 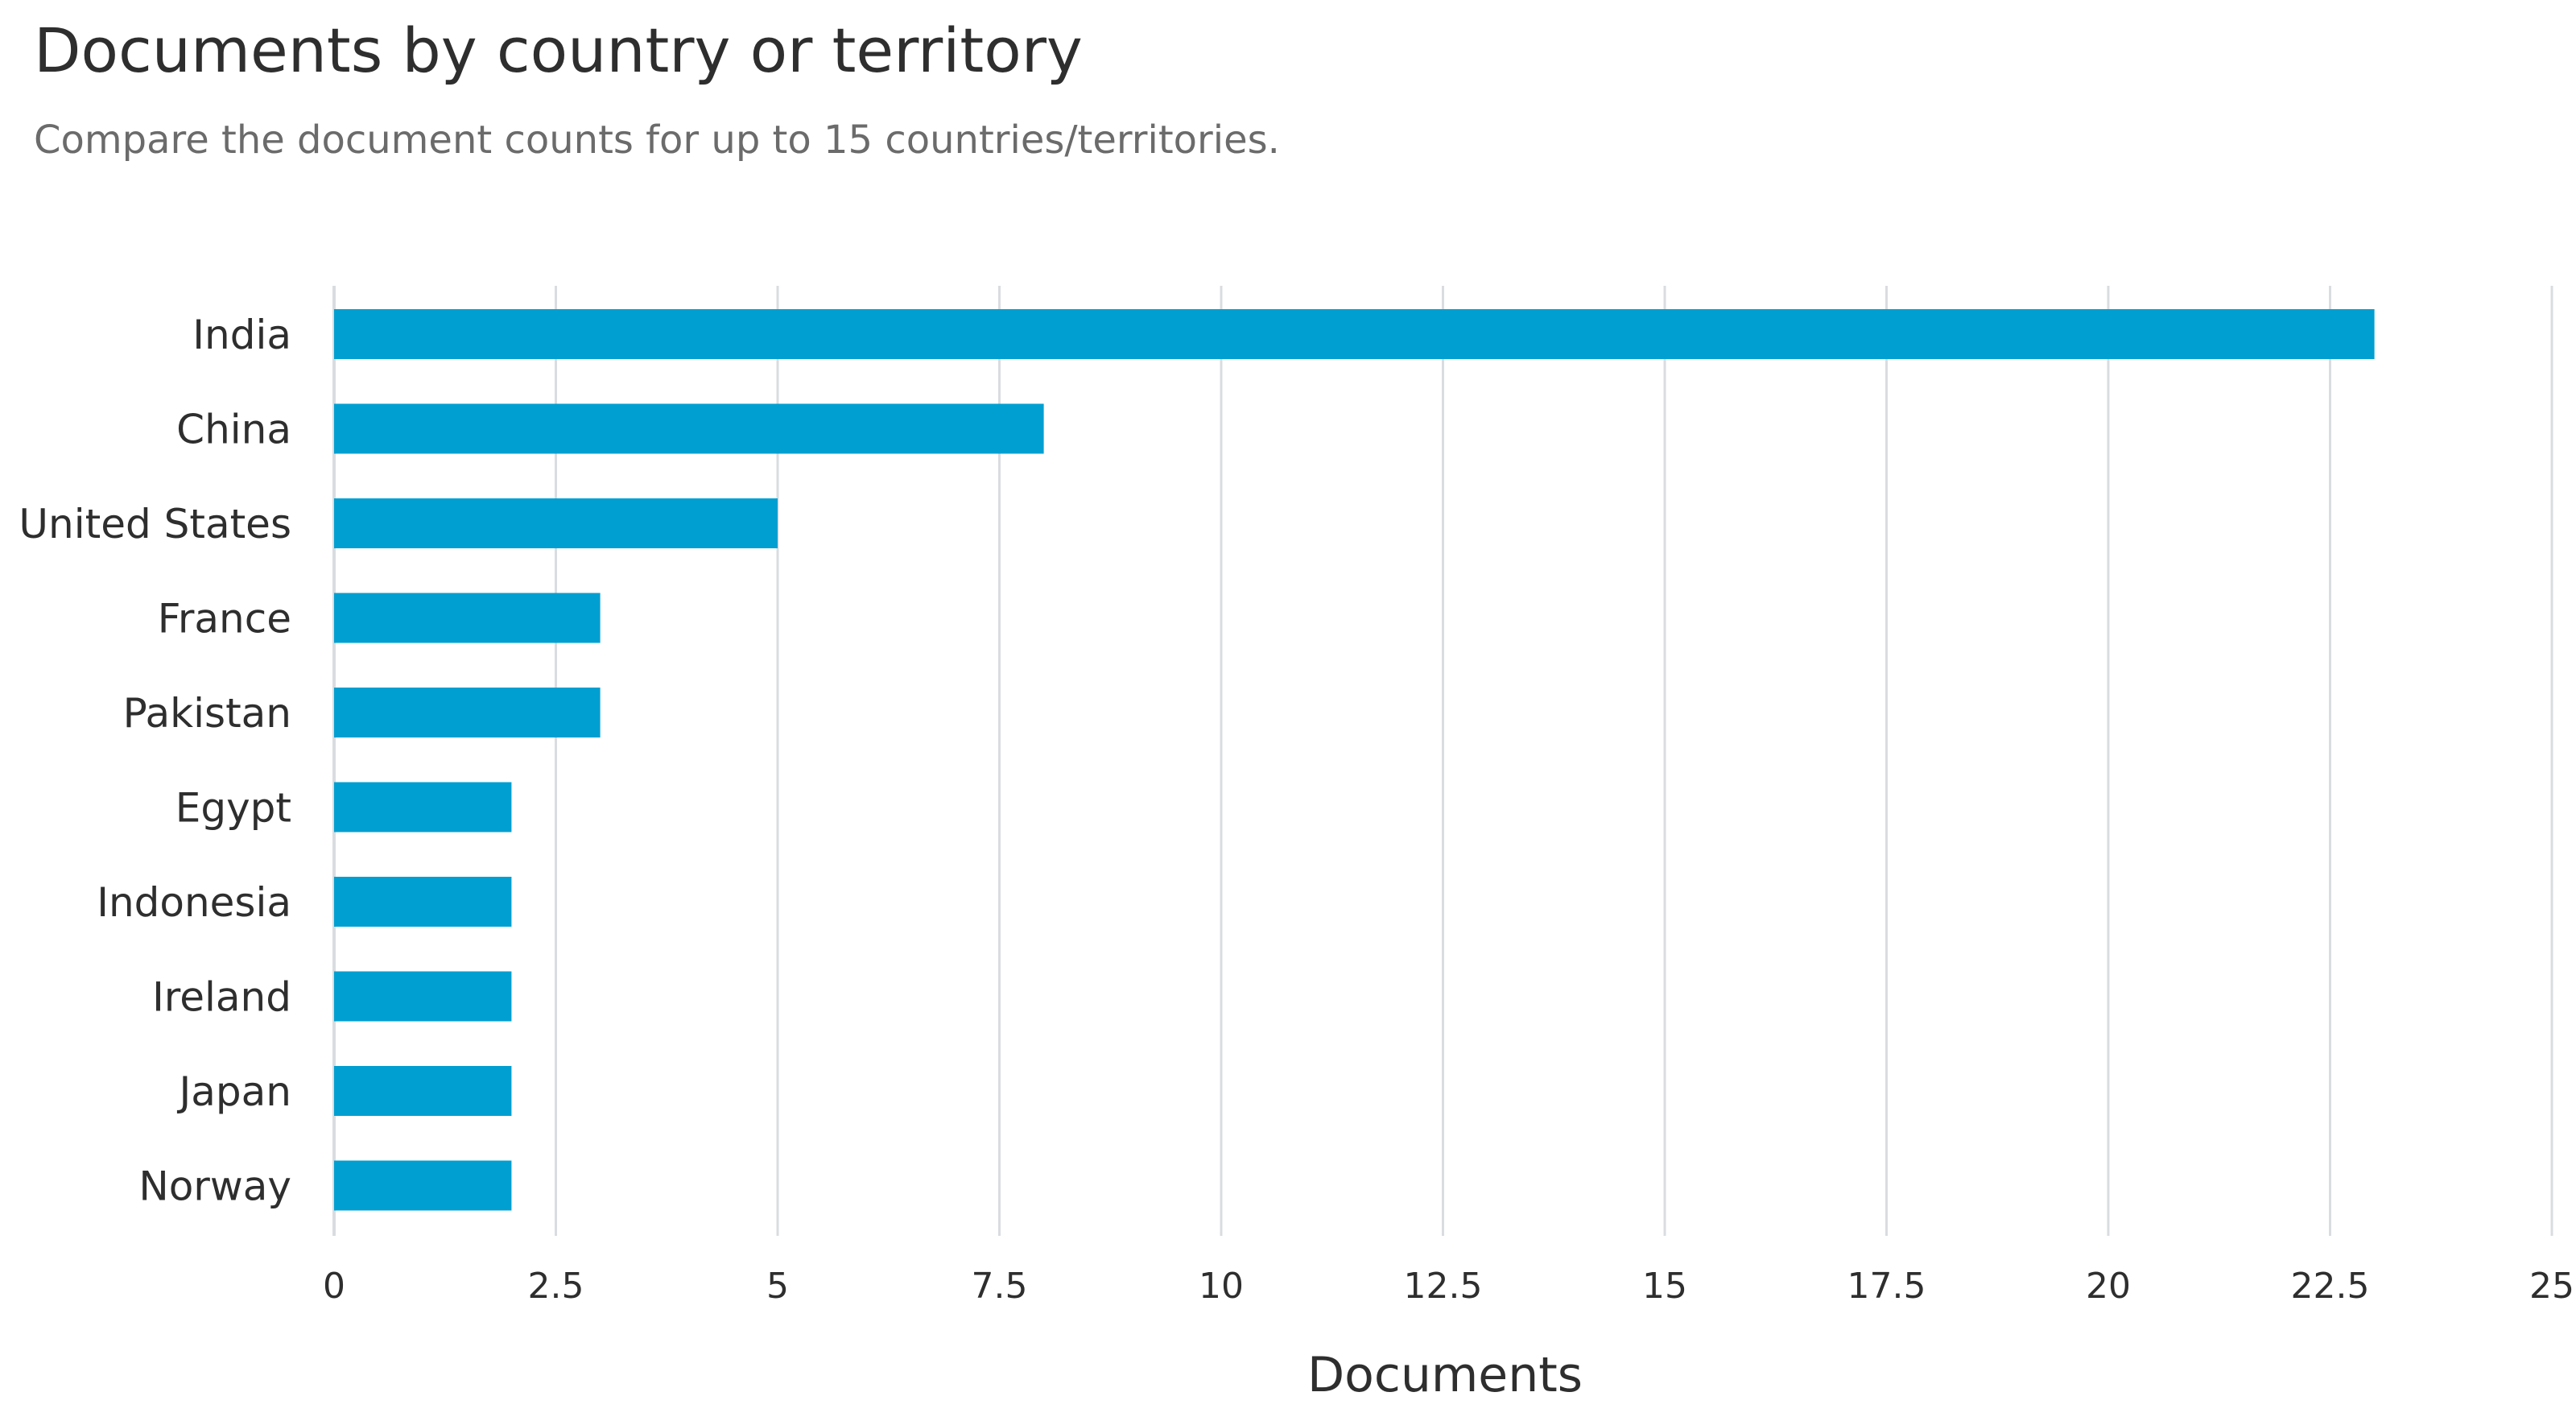 I want to click on x-tick-label: 10, so click(x=1221, y=1286).